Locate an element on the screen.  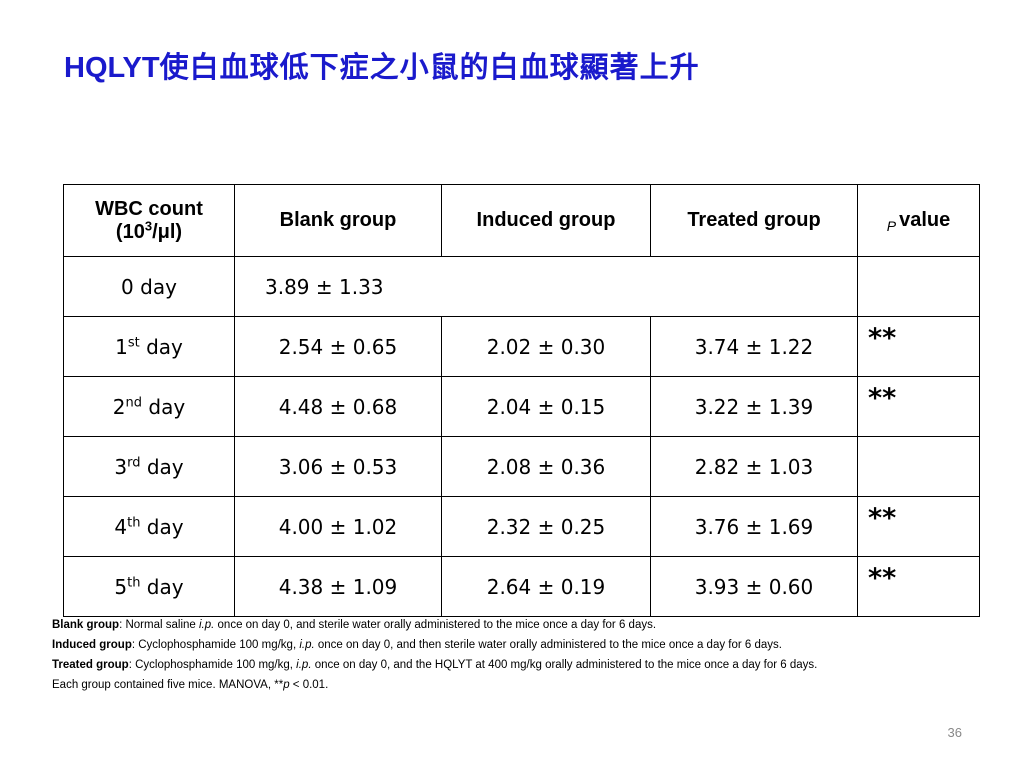
blank-value-cell: 4.00 ± 1.02 is located at coordinates (338, 526).